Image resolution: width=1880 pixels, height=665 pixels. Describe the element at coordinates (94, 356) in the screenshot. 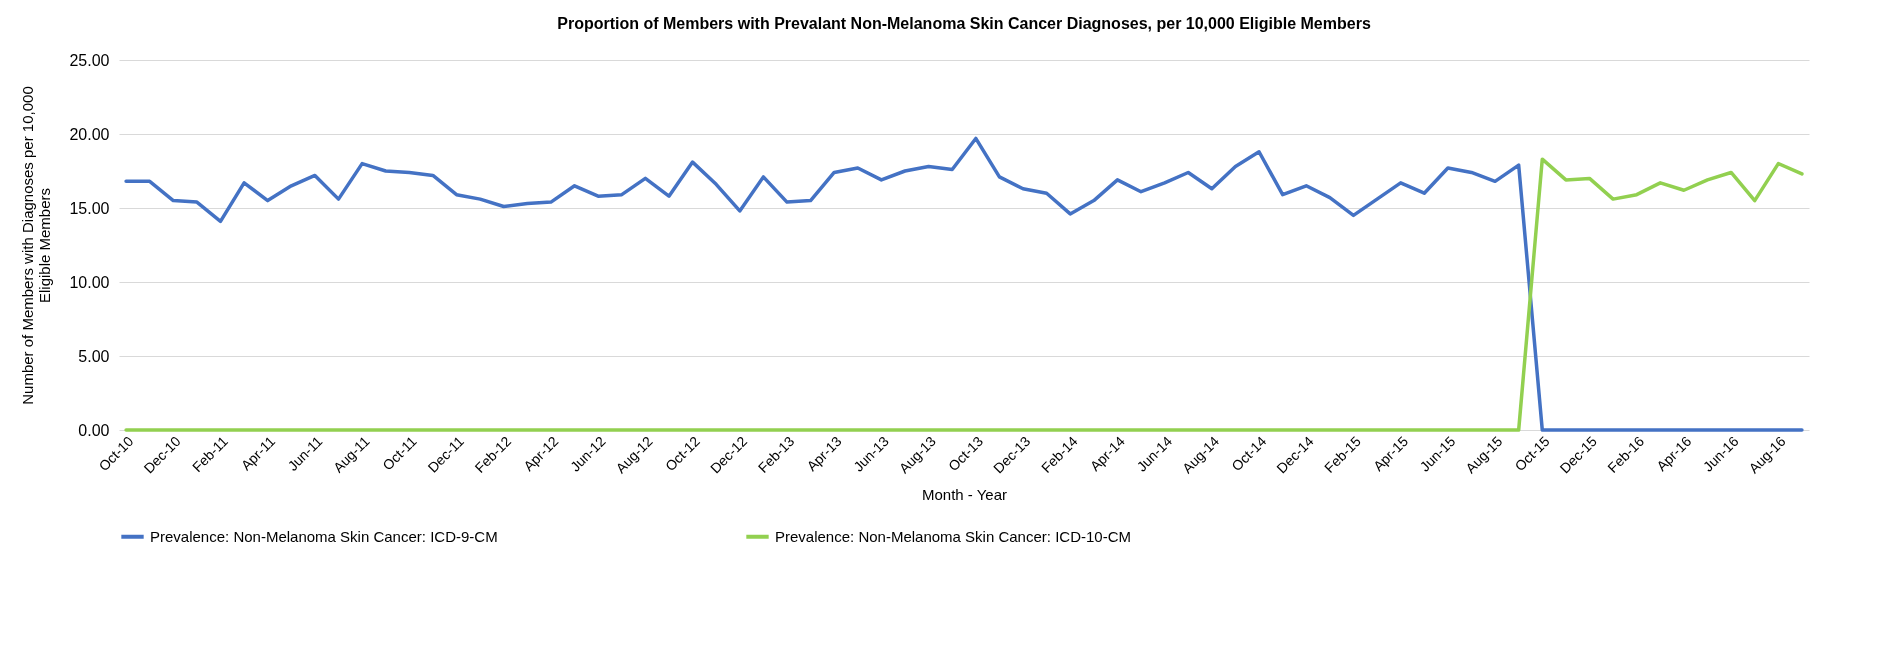

I see `y-tick-label: 5.00` at that location.